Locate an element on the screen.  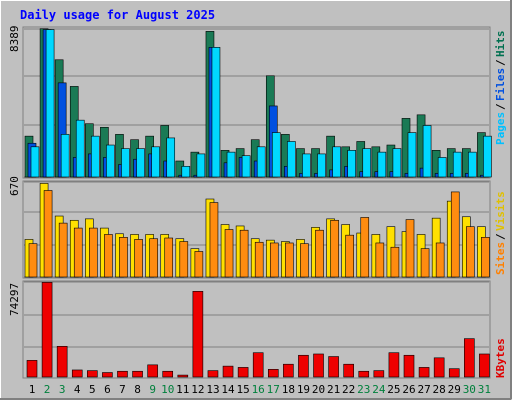
series-axis-label: Pages is located at coordinates (500, 128).